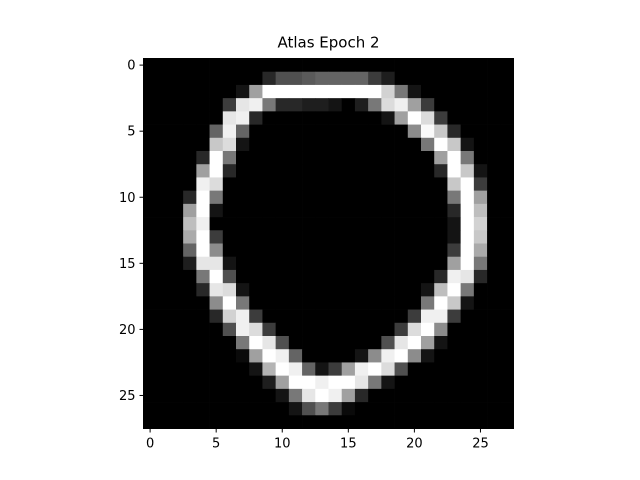 The width and height of the screenshot is (640, 480). What do you see at coordinates (150, 444) in the screenshot?
I see `x-tick-label: 0` at bounding box center [150, 444].